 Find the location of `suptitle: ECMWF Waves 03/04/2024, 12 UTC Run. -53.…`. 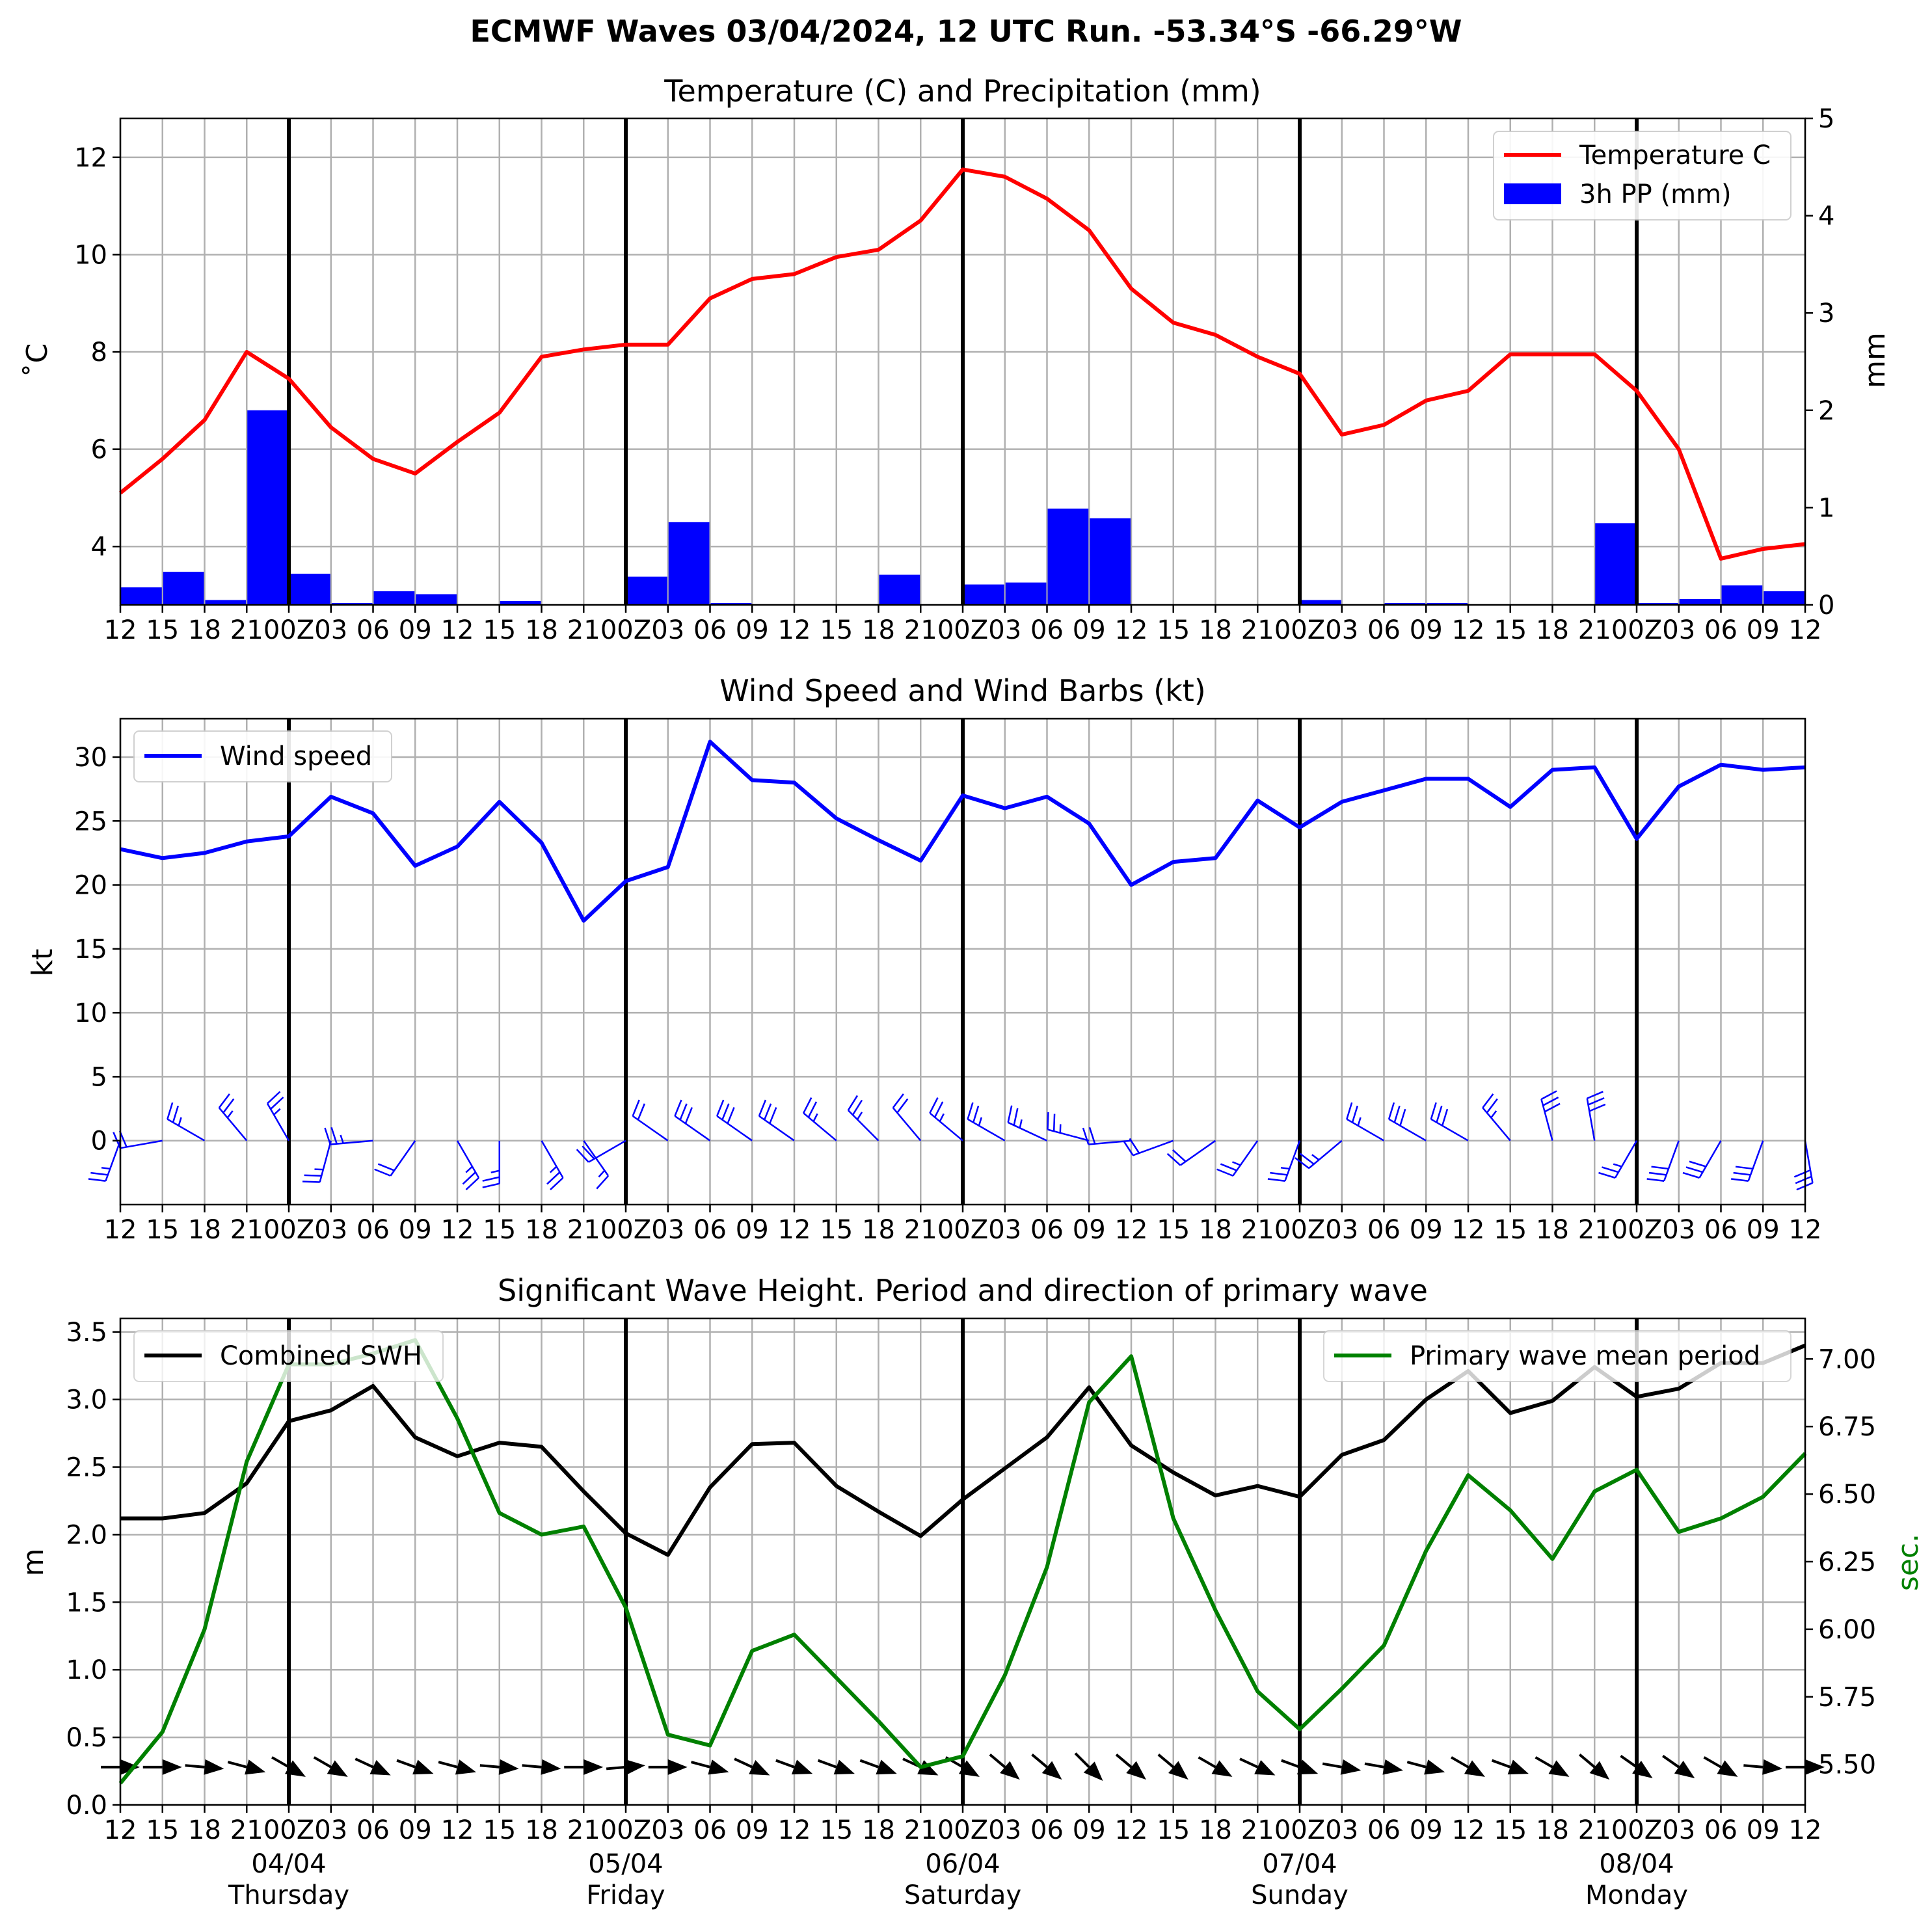

suptitle: ECMWF Waves 03/04/2024, 12 UTC Run. -53.… is located at coordinates (966, 31).